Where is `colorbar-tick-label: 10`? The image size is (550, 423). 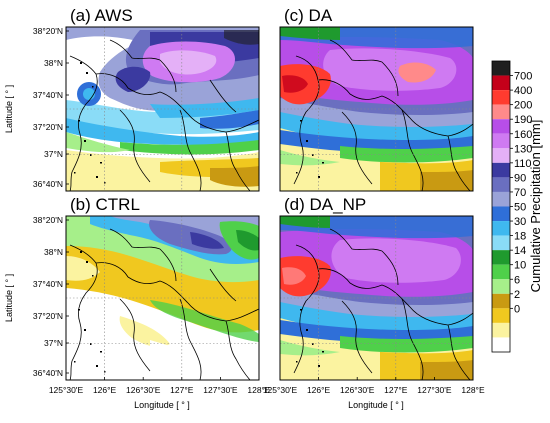
colorbar-tick-label: 10 is located at coordinates (520, 266).